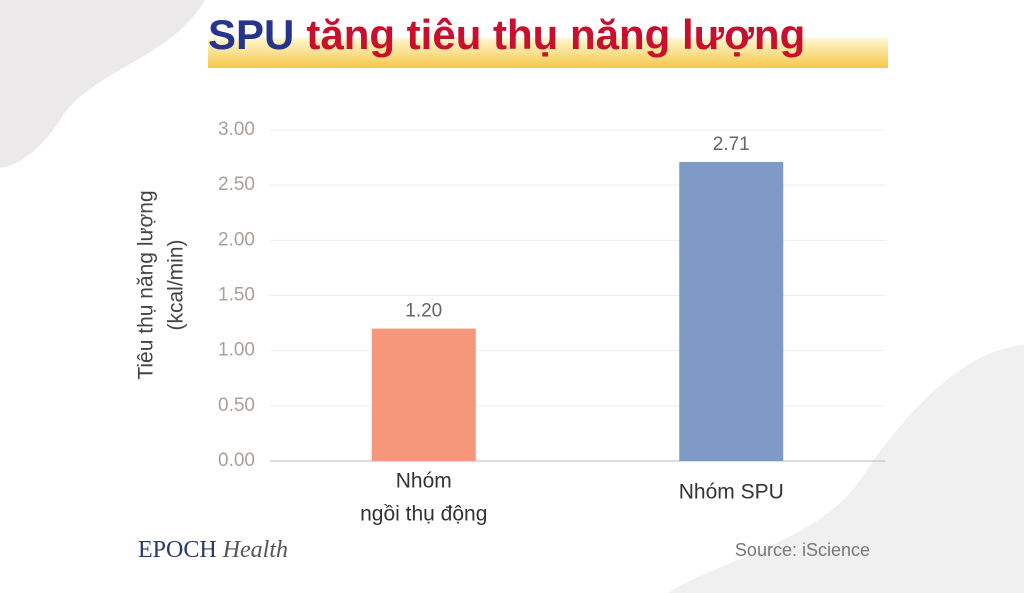 This screenshot has height=593, width=1024. Describe the element at coordinates (236, 405) in the screenshot. I see `y-tick-label: 0.50` at that location.